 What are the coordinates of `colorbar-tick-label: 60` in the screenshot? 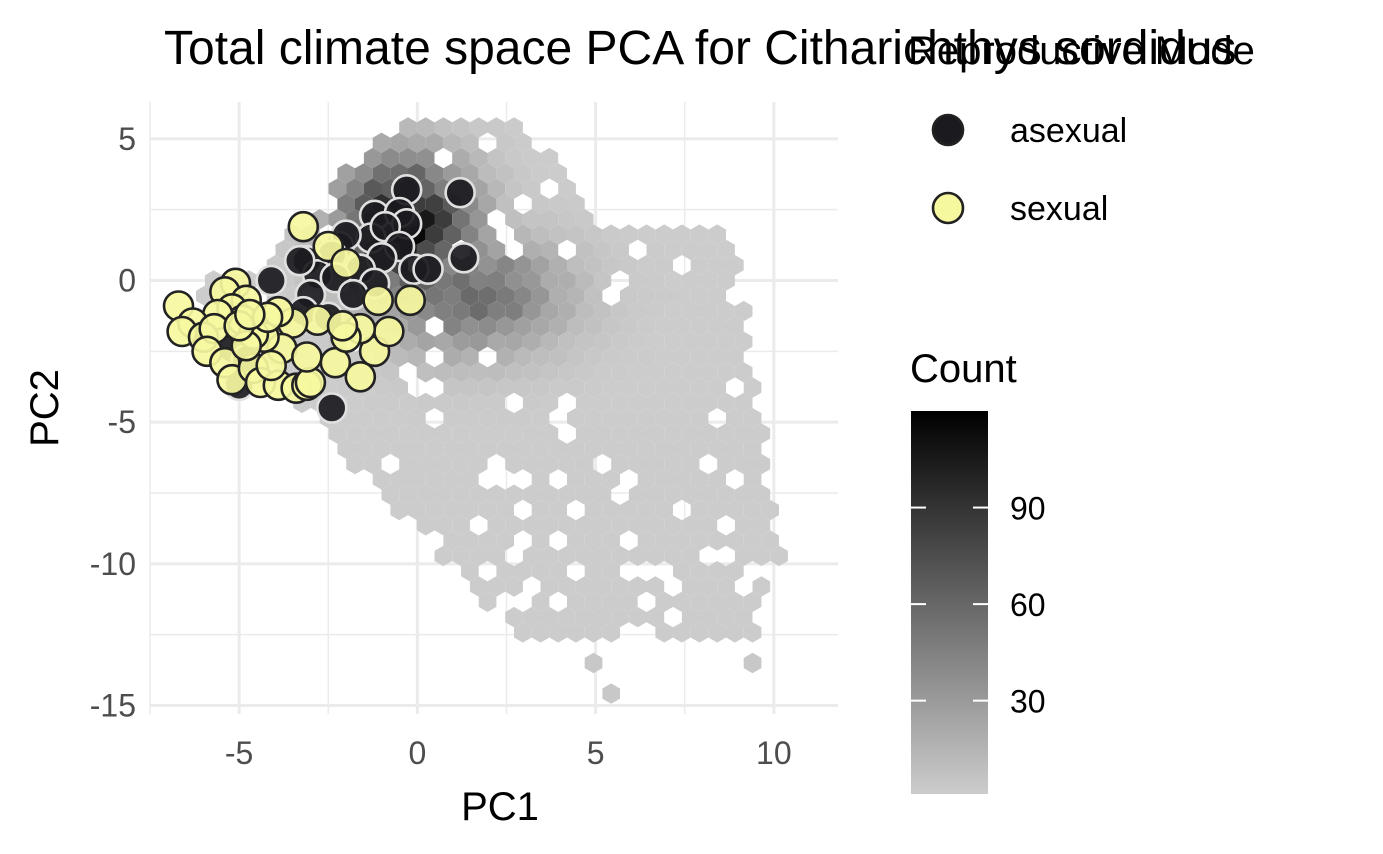 It's located at (1028, 605).